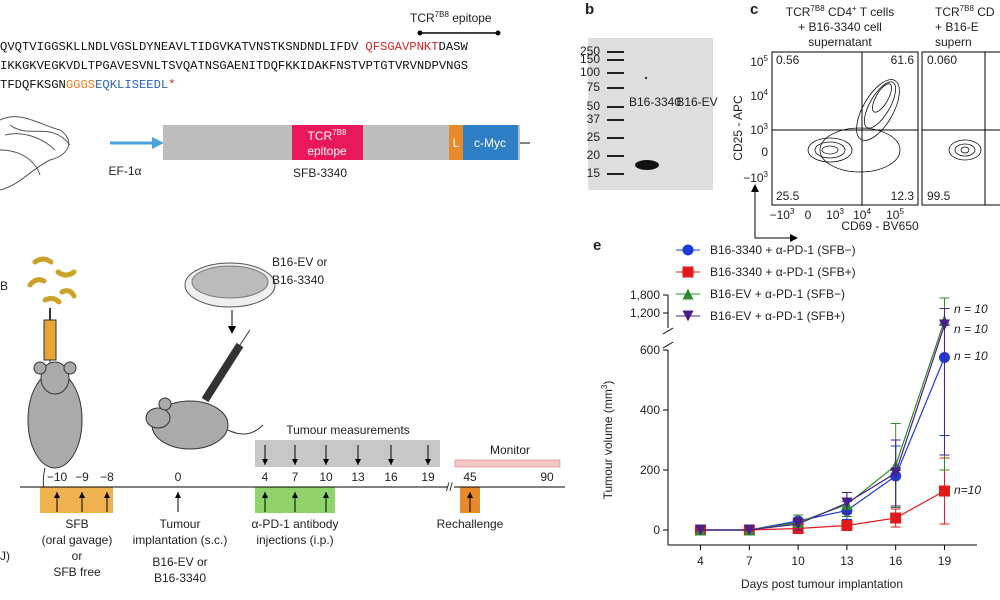 The image size is (1000, 600). I want to click on ladder-label: 25, so click(594, 137).